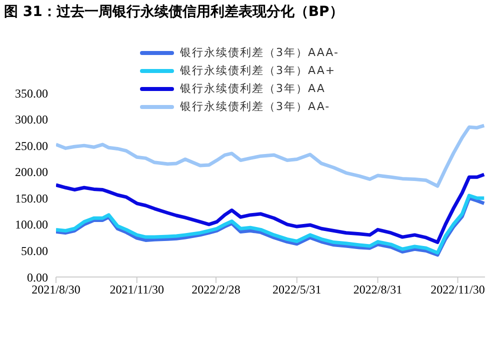  Describe the element at coordinates (297, 289) in the screenshot. I see `x-tick-label: 2022/5/31` at that location.